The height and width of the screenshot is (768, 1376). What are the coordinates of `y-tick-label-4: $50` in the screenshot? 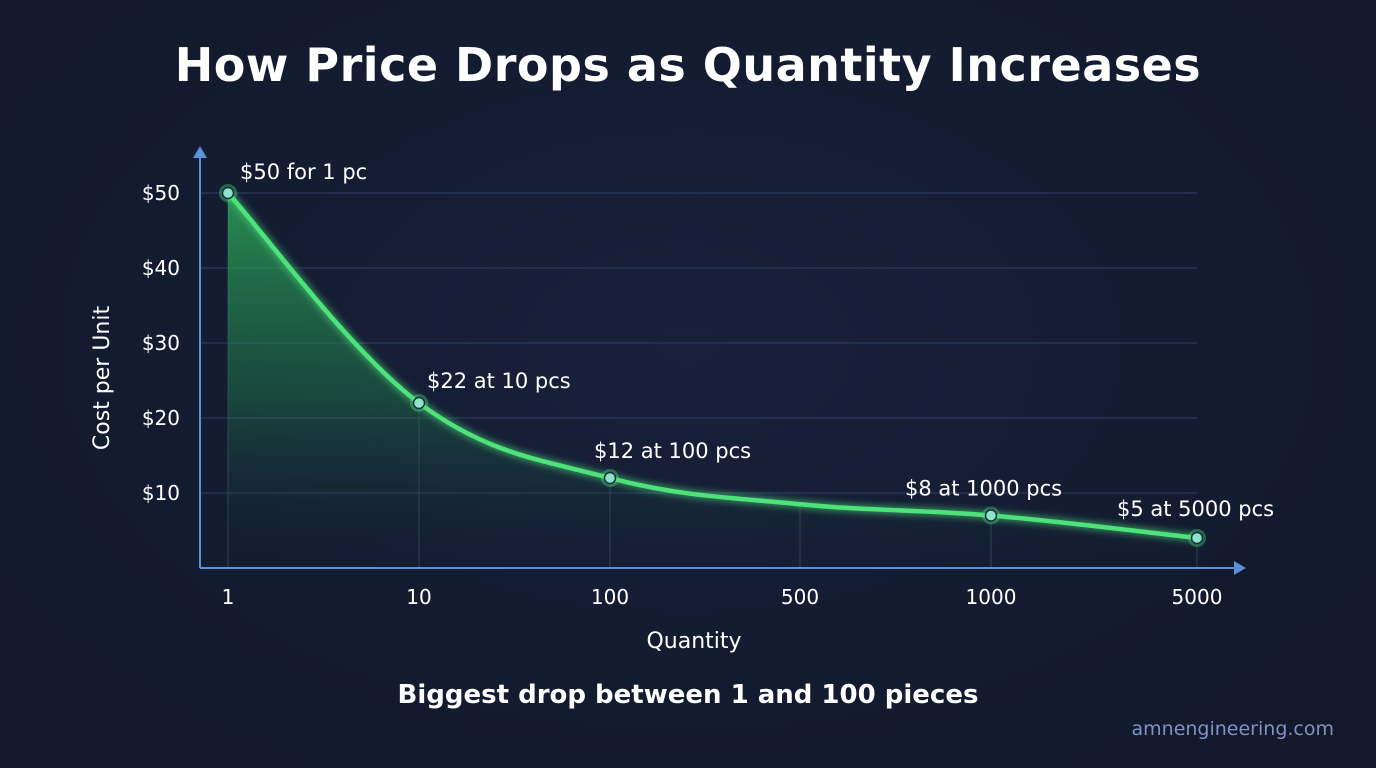 It's located at (161, 193).